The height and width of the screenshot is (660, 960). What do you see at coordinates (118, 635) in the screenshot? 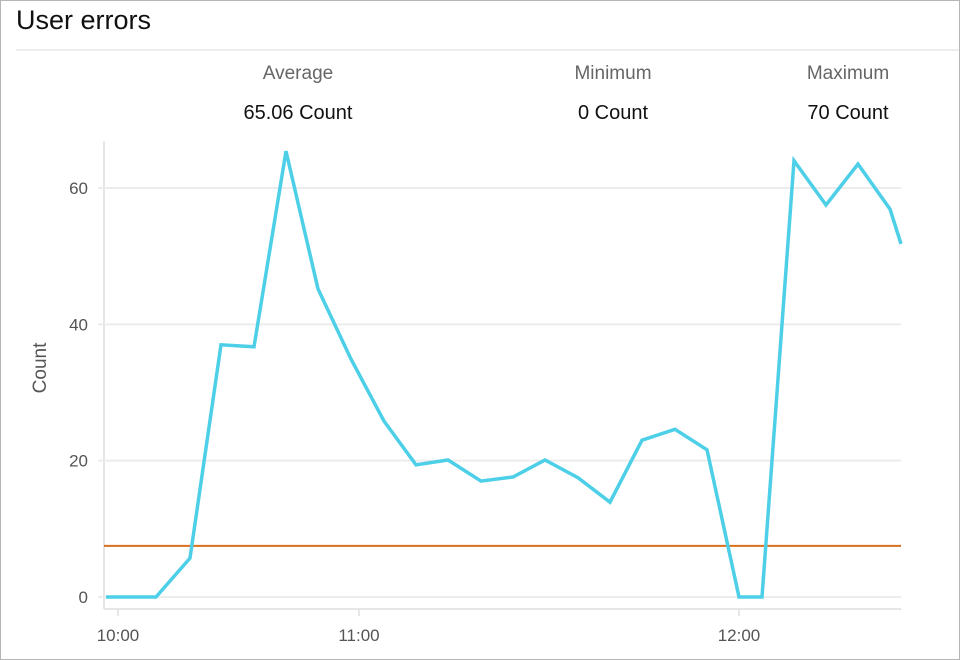
I see `x-tick-label: 10:00` at bounding box center [118, 635].